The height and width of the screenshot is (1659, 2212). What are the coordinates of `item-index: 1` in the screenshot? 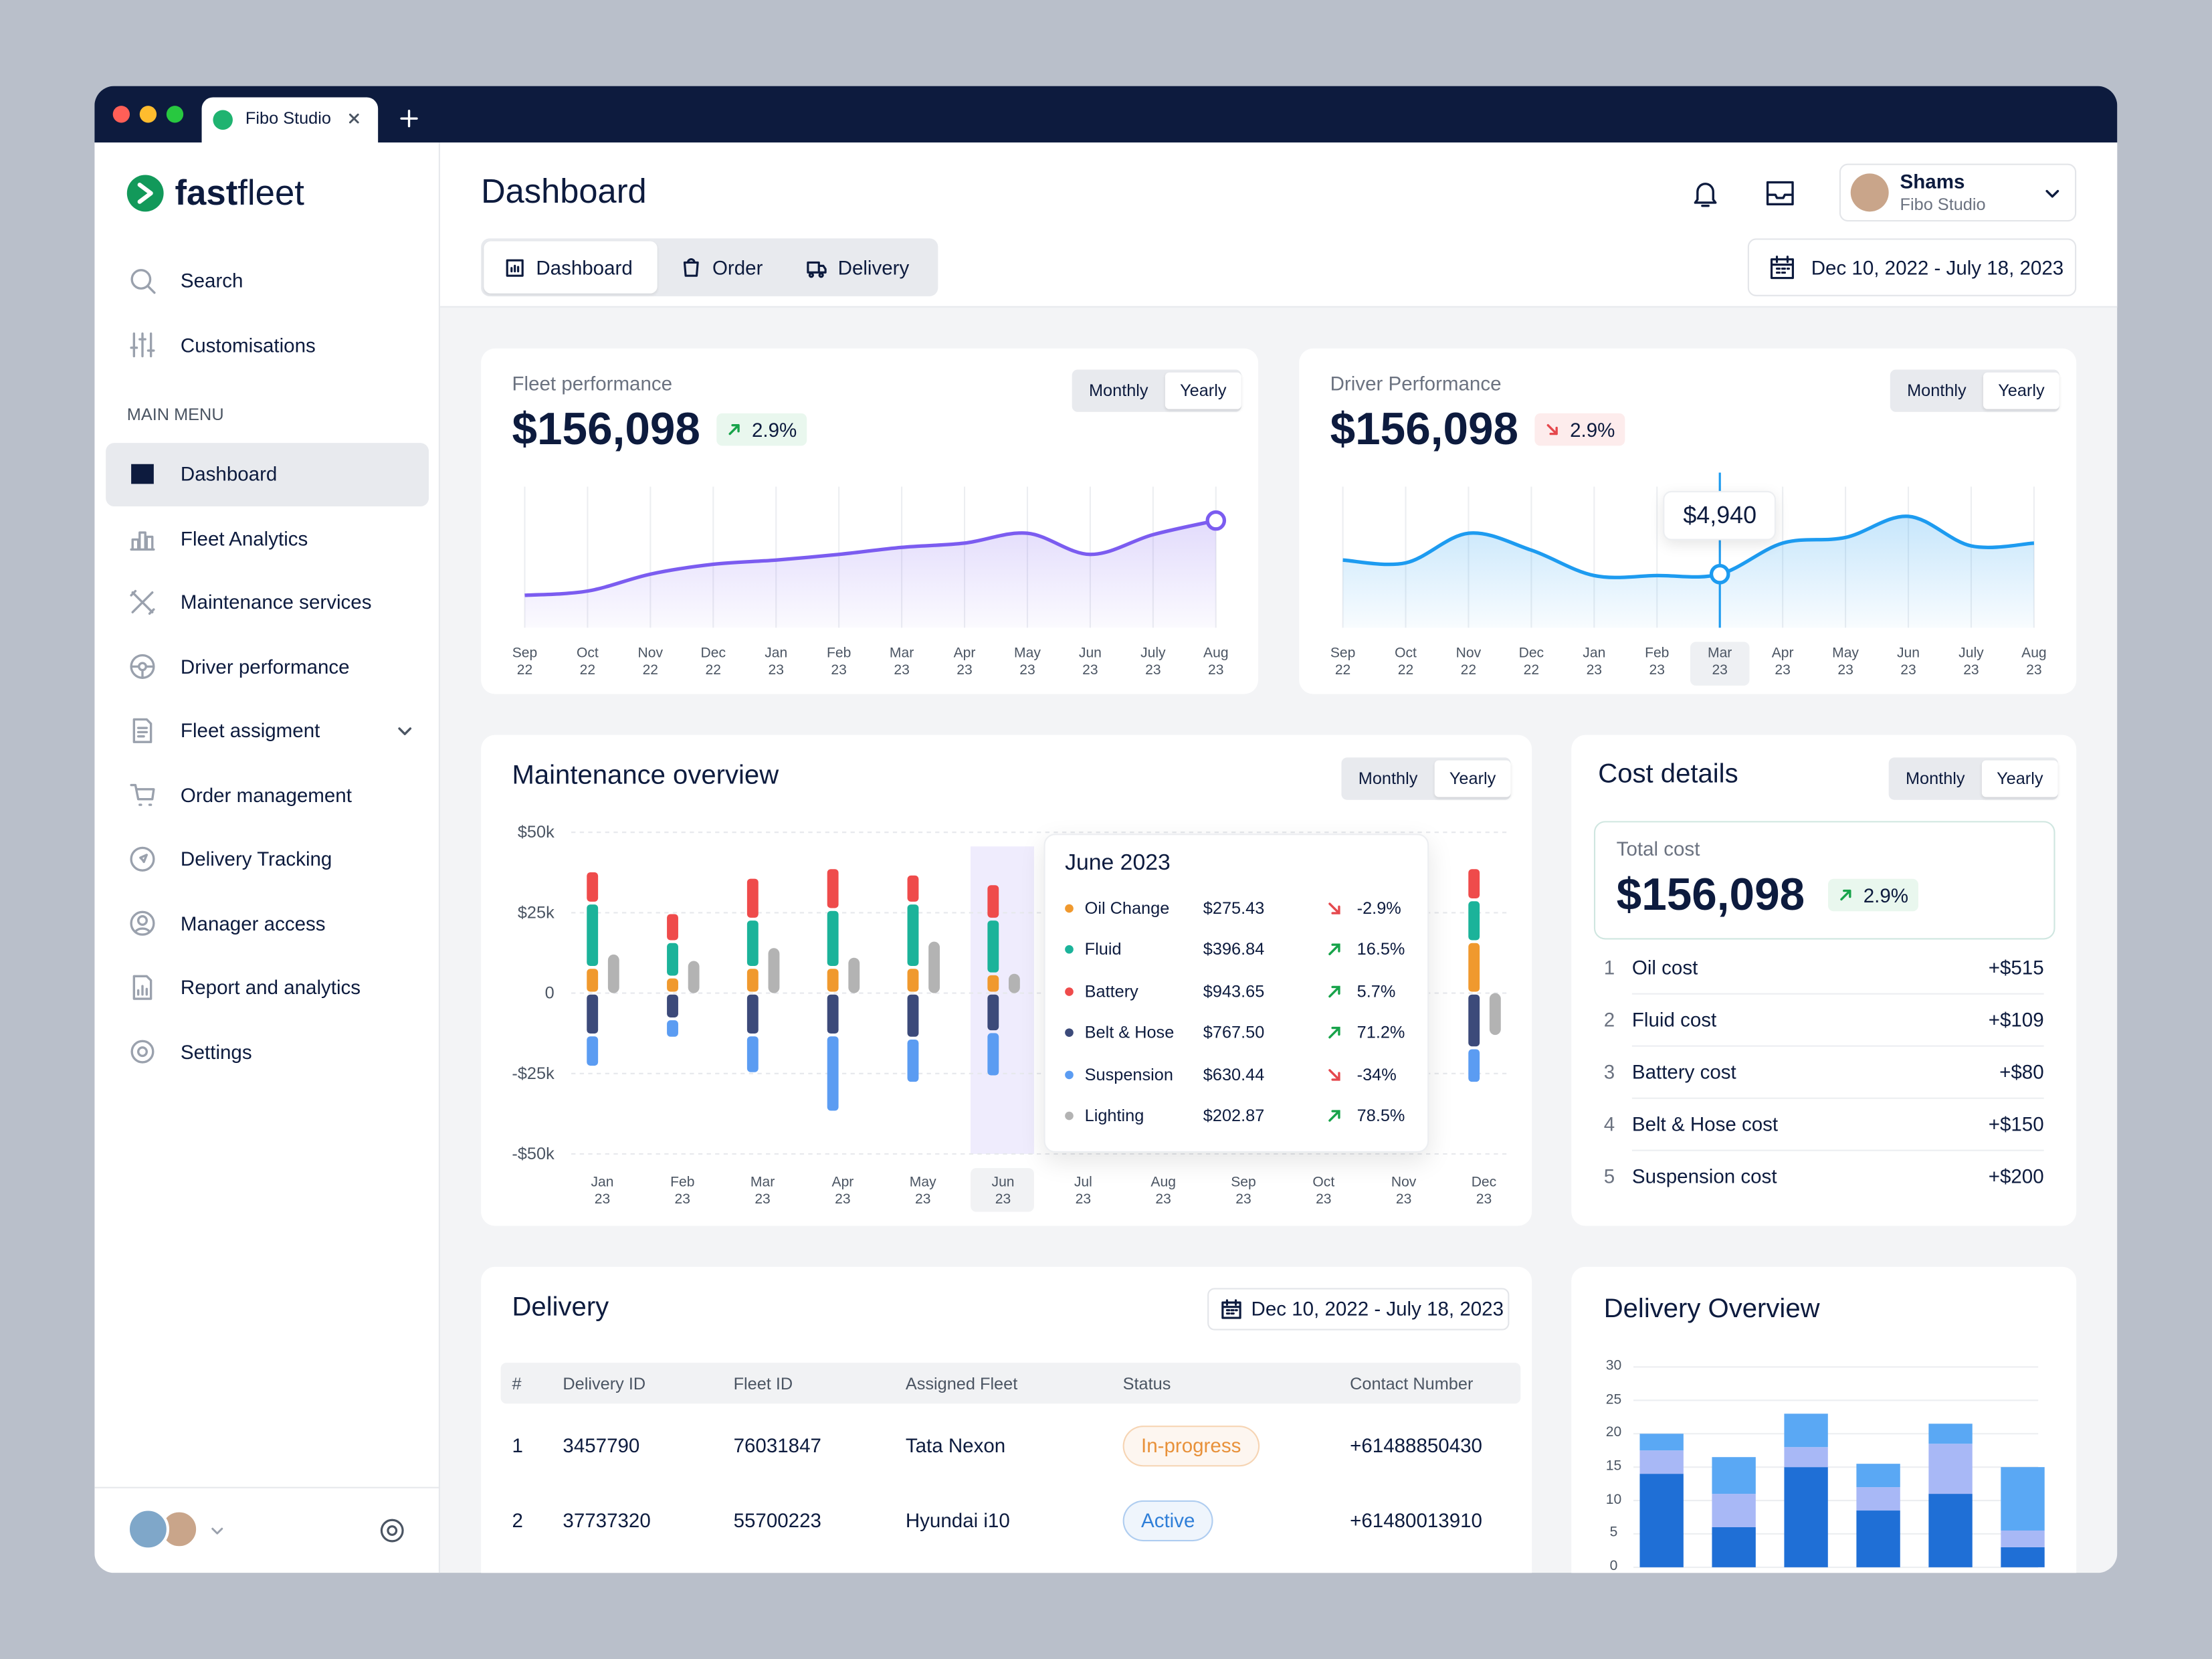 It's located at (1609, 967).